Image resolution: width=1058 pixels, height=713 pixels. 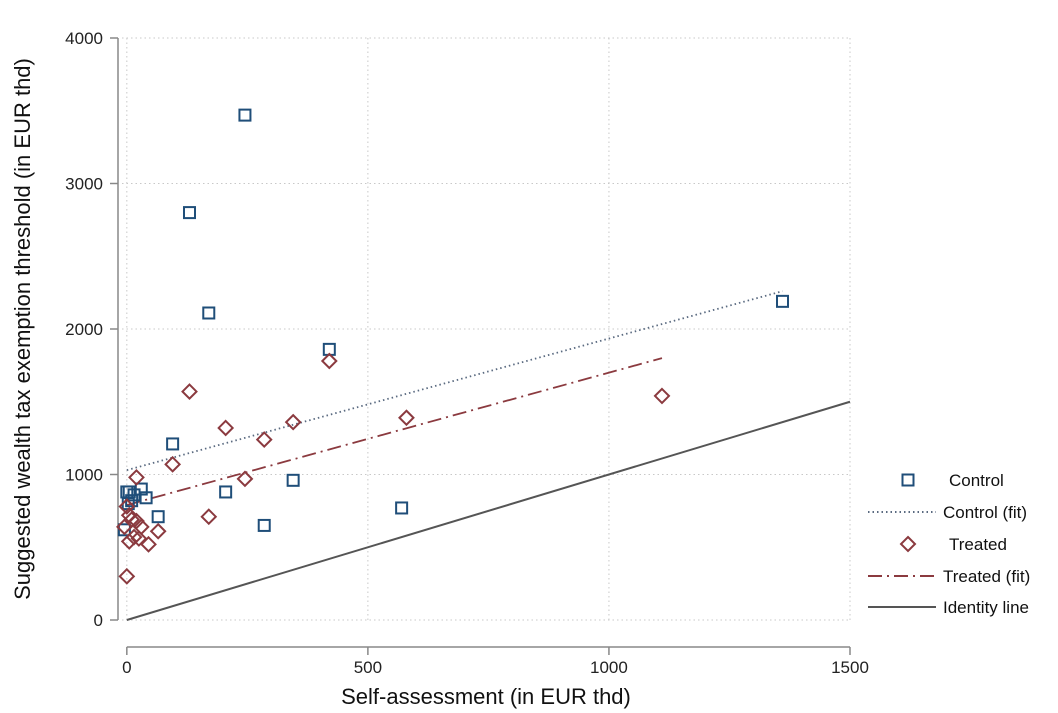 I want to click on x-tick-label: 500, so click(x=368, y=667).